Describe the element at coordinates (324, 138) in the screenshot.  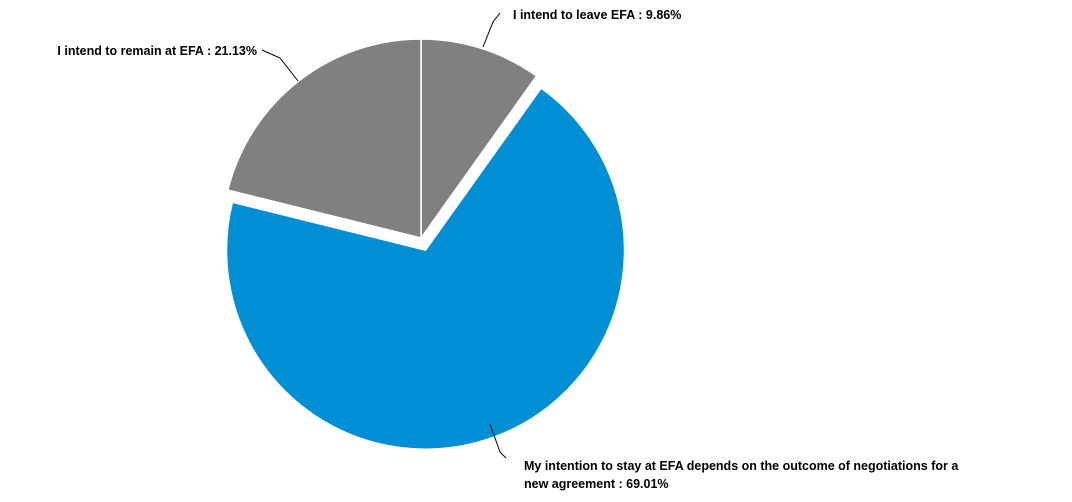
I see `pie-slice-i-intend-to-remain-at-efa` at that location.